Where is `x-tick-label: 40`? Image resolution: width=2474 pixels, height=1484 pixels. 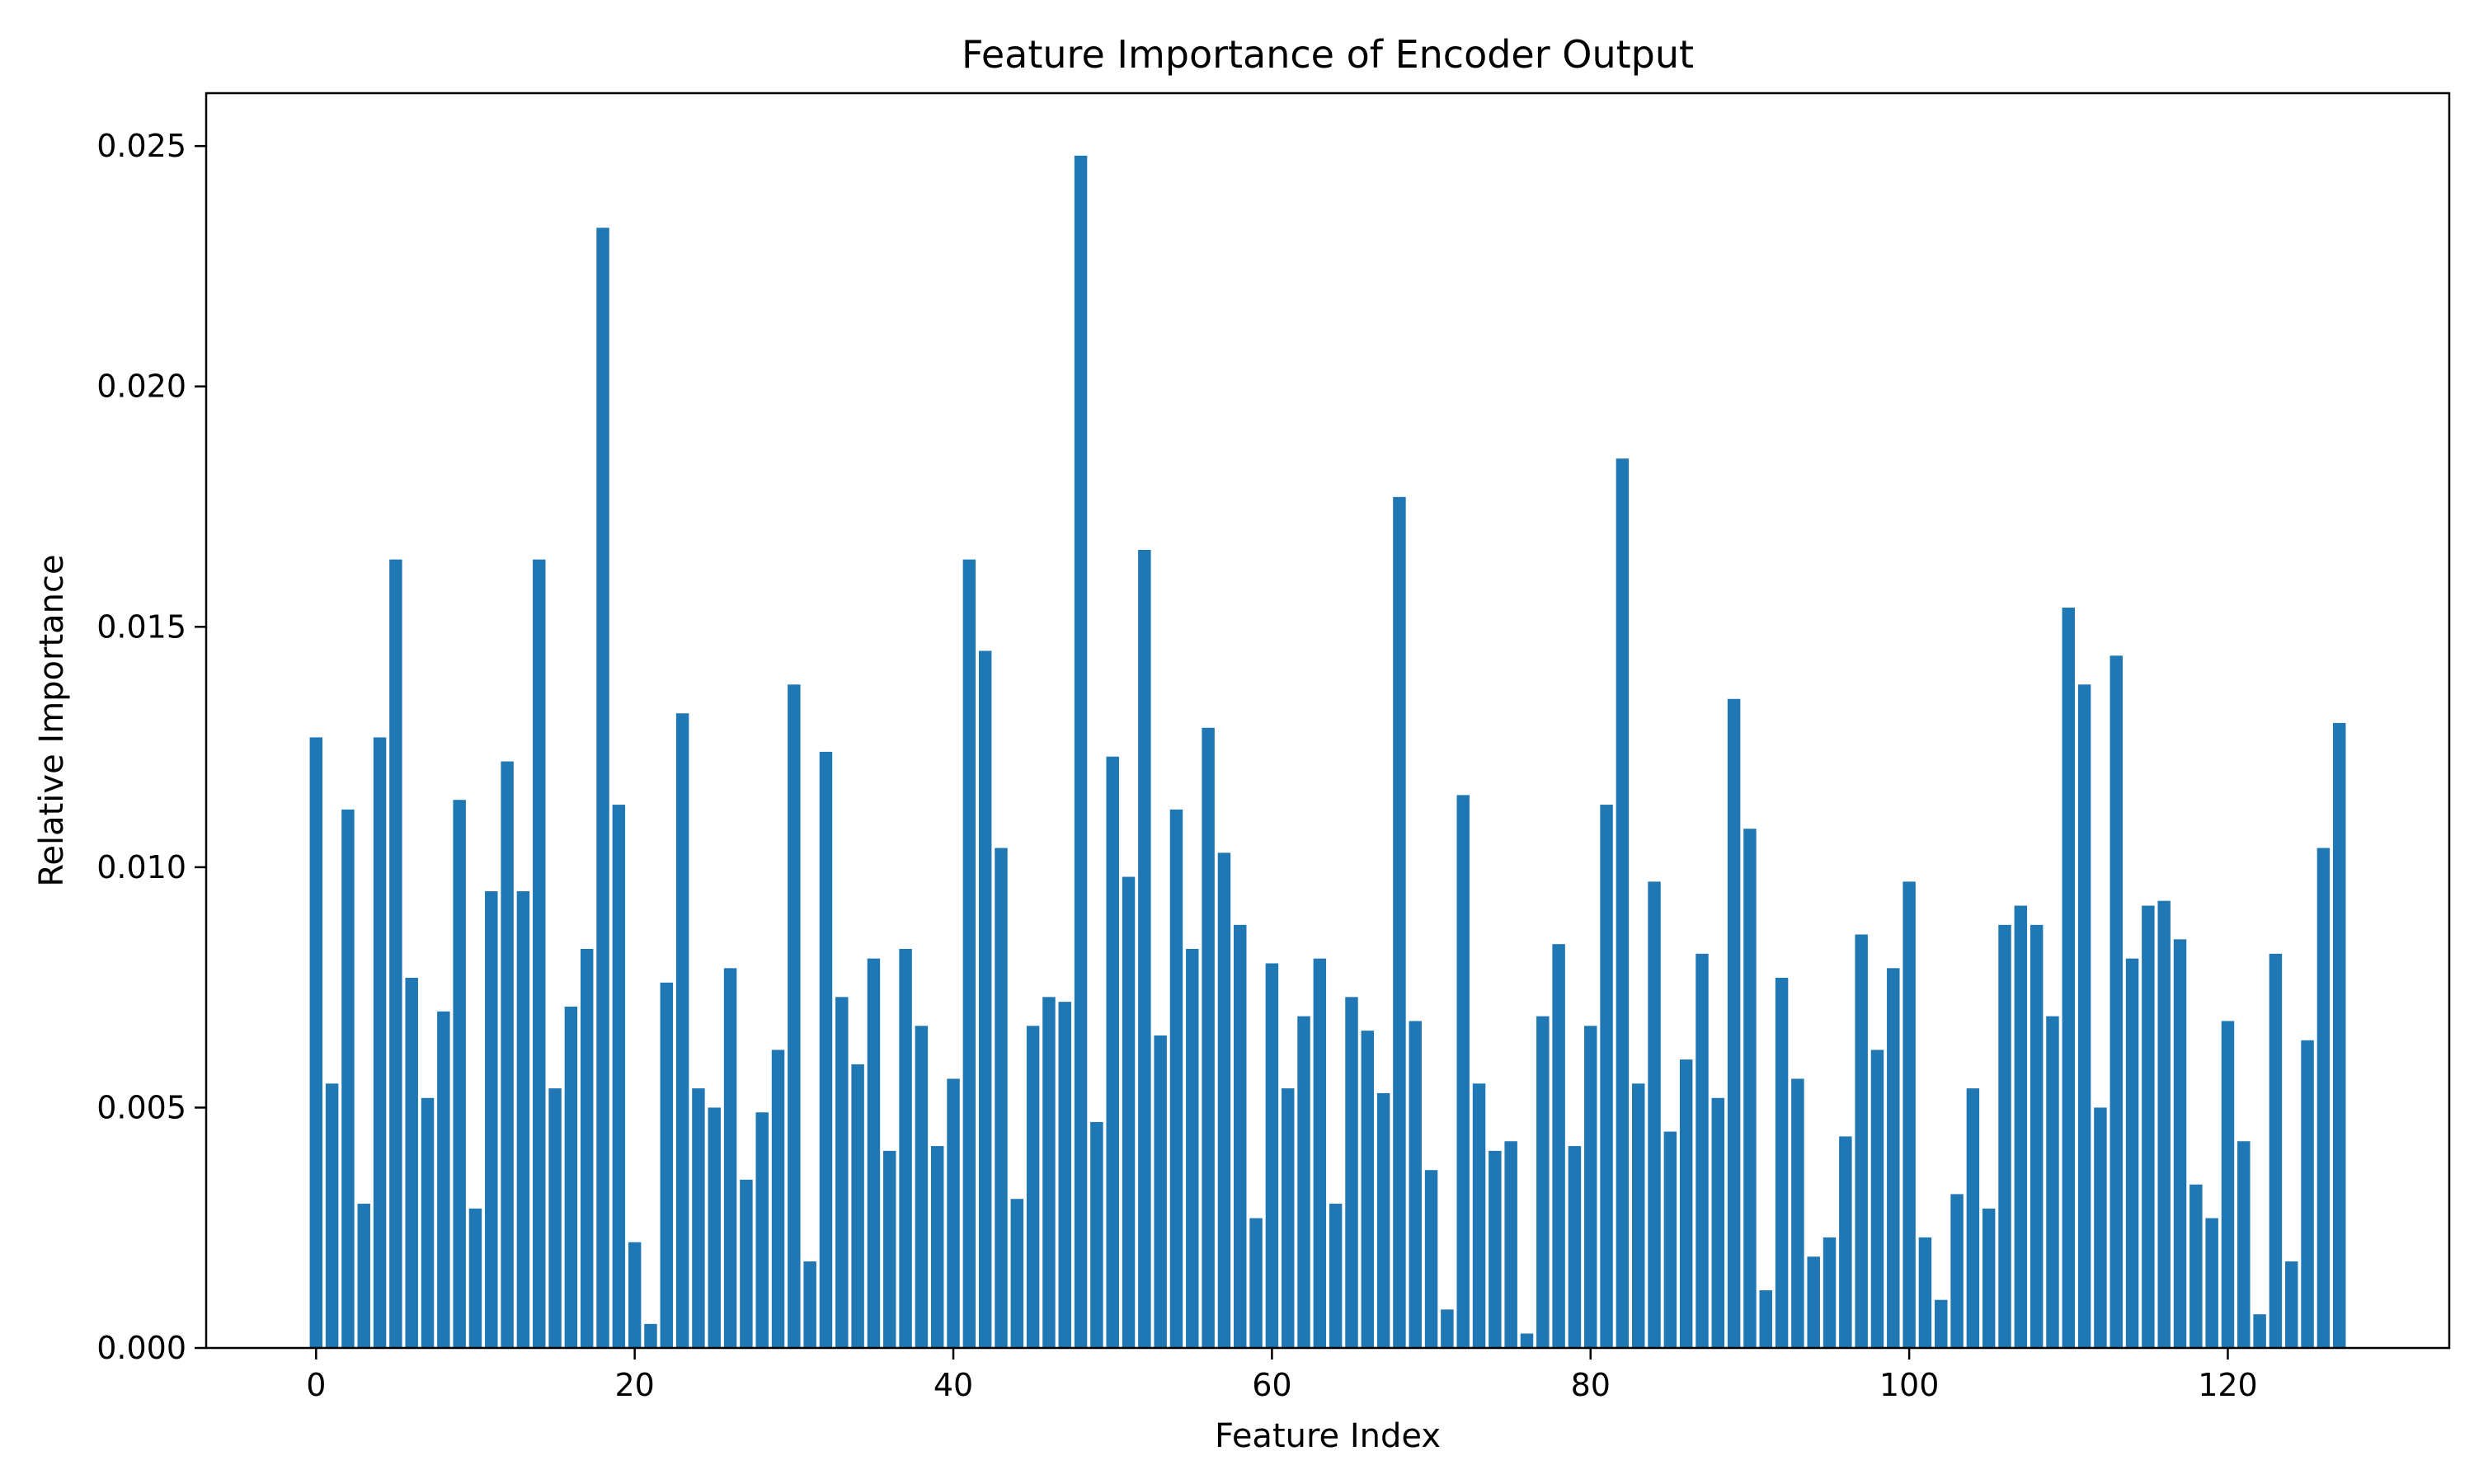
x-tick-label: 40 is located at coordinates (953, 1385).